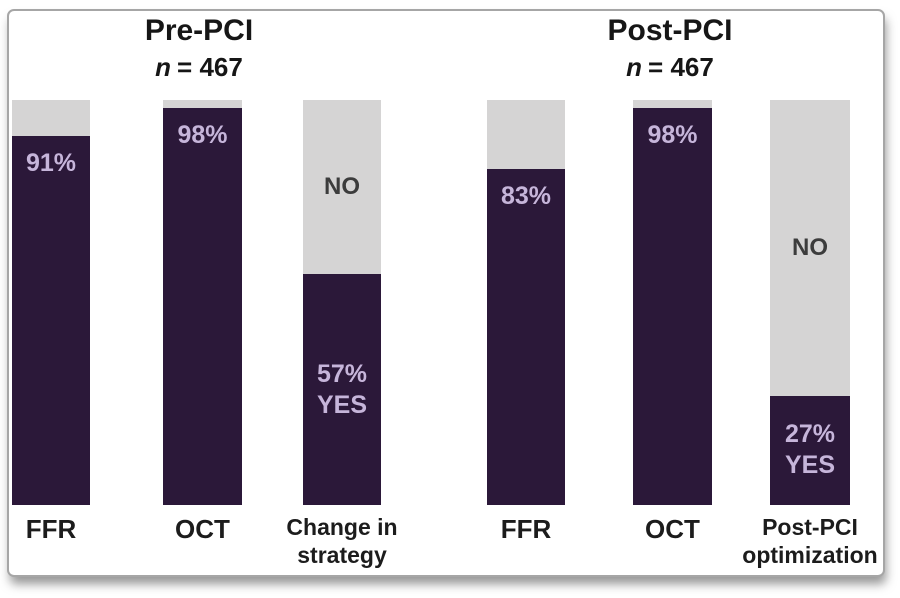 Image resolution: width=900 pixels, height=598 pixels. Describe the element at coordinates (810, 554) in the screenshot. I see `bar-category-label-line: optimization` at that location.